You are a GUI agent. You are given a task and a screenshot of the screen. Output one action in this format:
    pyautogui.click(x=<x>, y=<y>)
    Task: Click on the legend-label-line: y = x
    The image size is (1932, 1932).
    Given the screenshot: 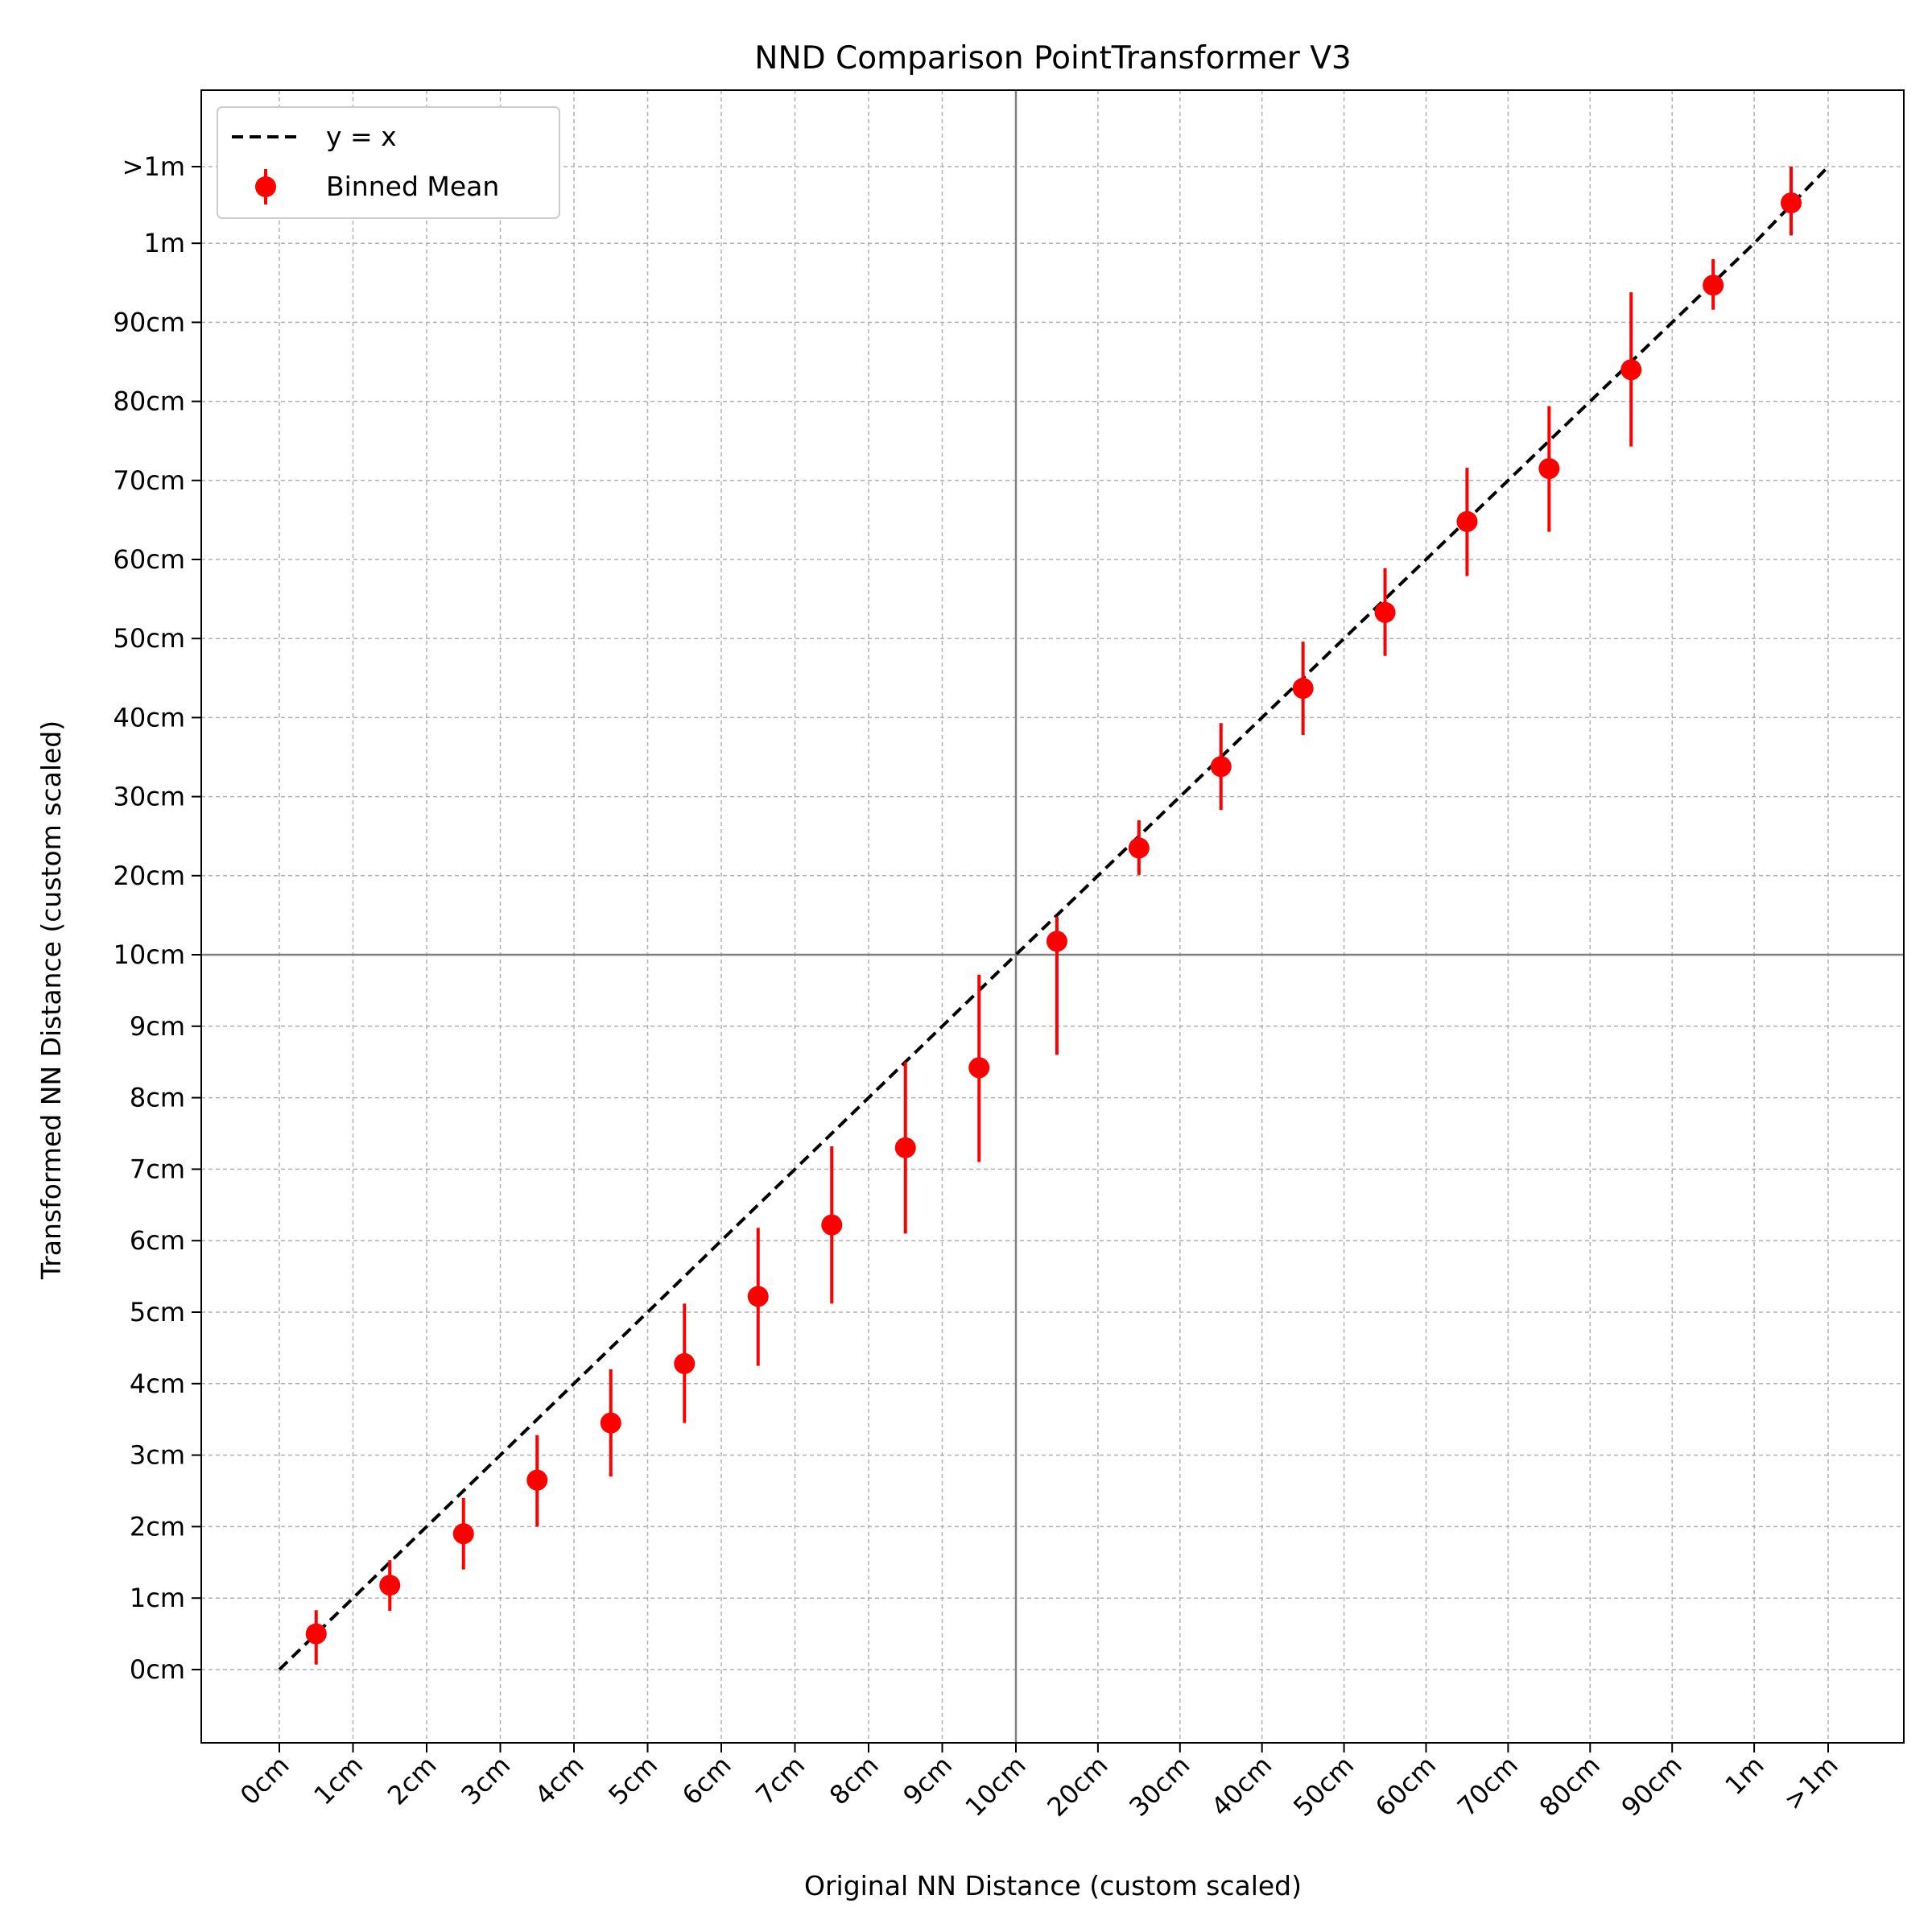 What is the action you would take?
    pyautogui.click(x=361, y=136)
    